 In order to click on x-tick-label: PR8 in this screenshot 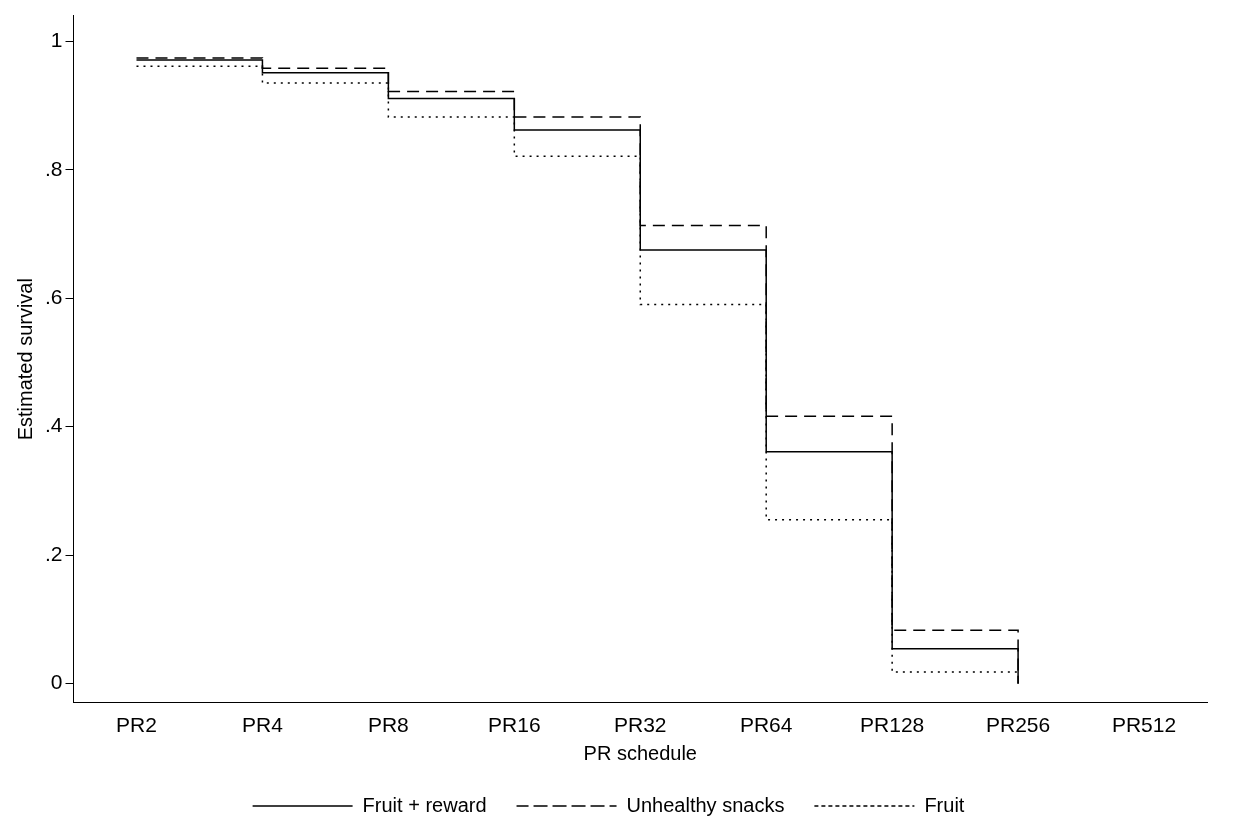, I will do `click(388, 725)`.